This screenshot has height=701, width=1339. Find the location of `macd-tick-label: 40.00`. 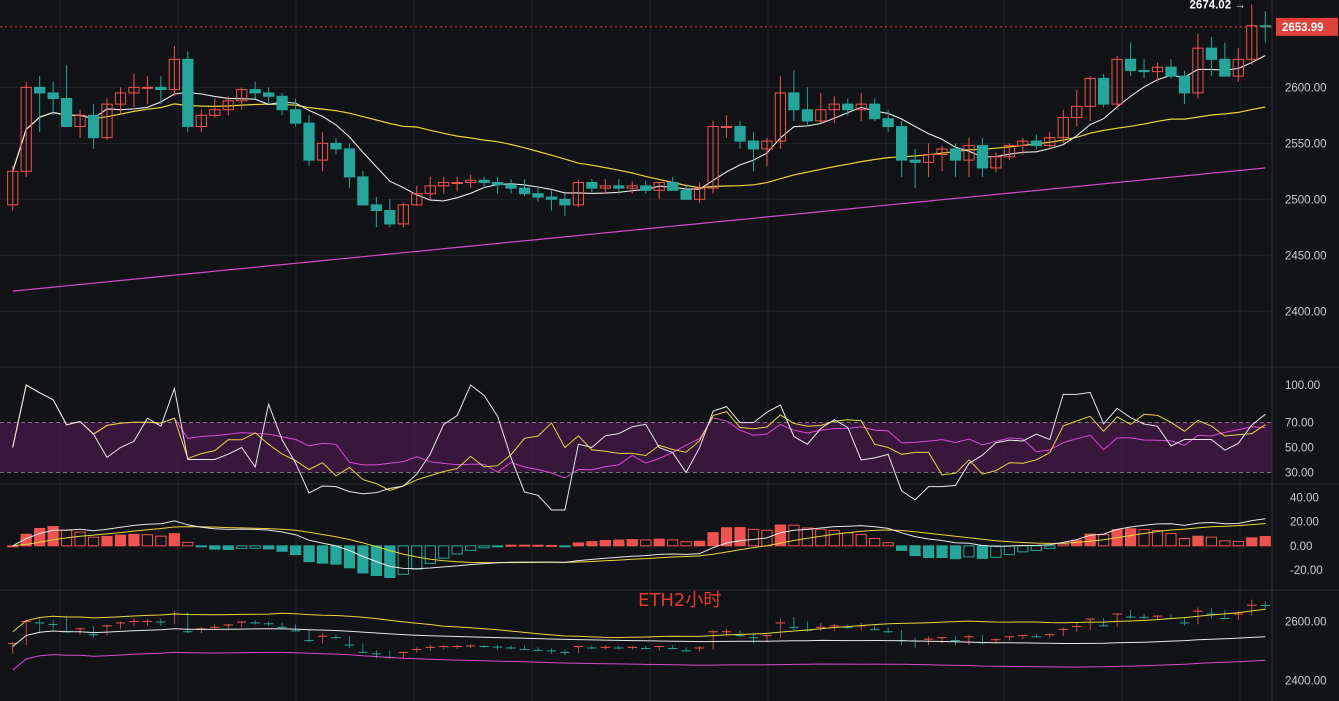

macd-tick-label: 40.00 is located at coordinates (1304, 499).